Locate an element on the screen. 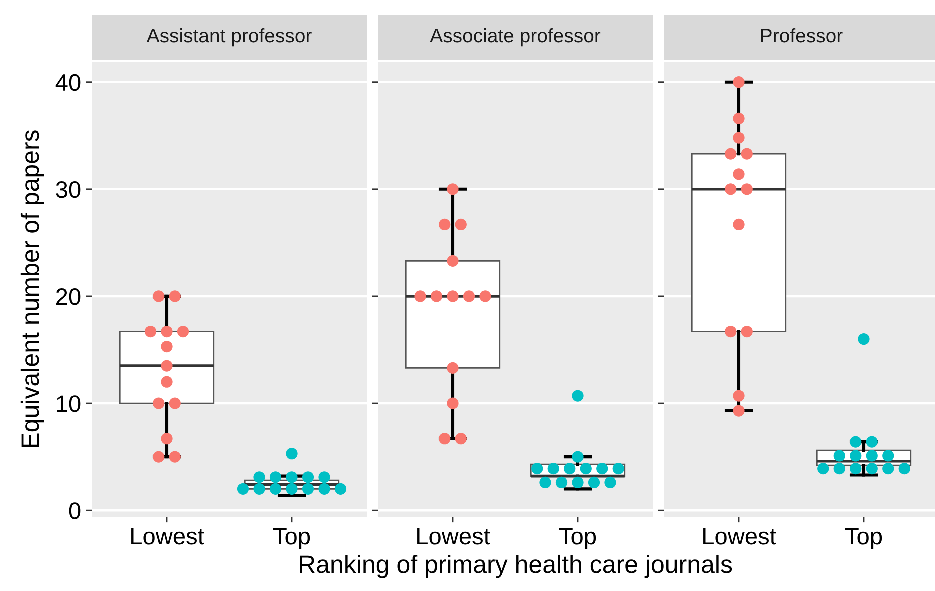 The height and width of the screenshot is (591, 935). y-tick-label: 30 is located at coordinates (68, 189).